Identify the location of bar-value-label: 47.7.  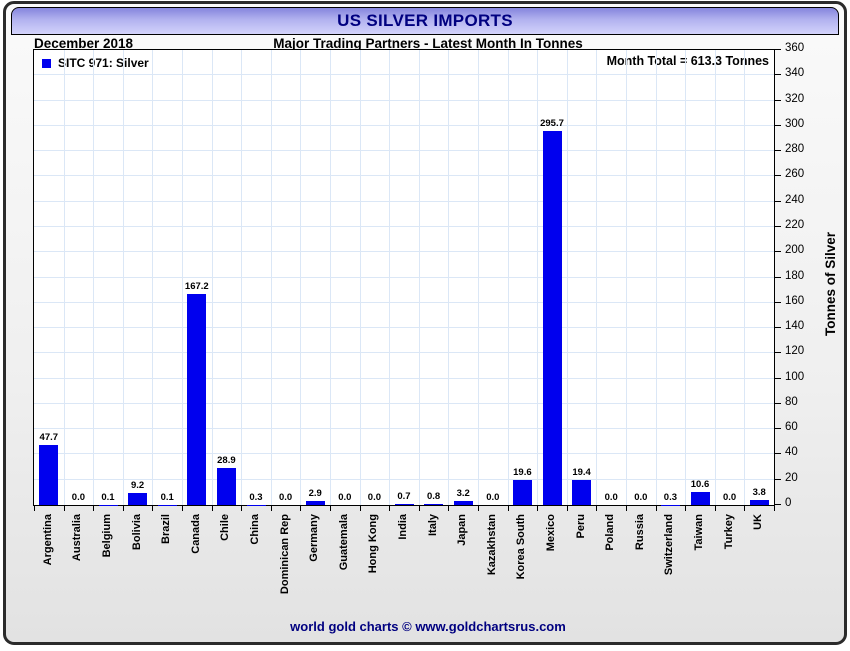
(49, 437).